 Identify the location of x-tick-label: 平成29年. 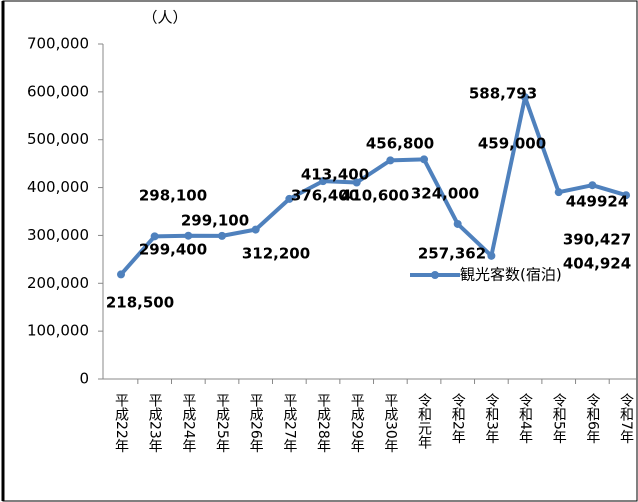
(357, 423).